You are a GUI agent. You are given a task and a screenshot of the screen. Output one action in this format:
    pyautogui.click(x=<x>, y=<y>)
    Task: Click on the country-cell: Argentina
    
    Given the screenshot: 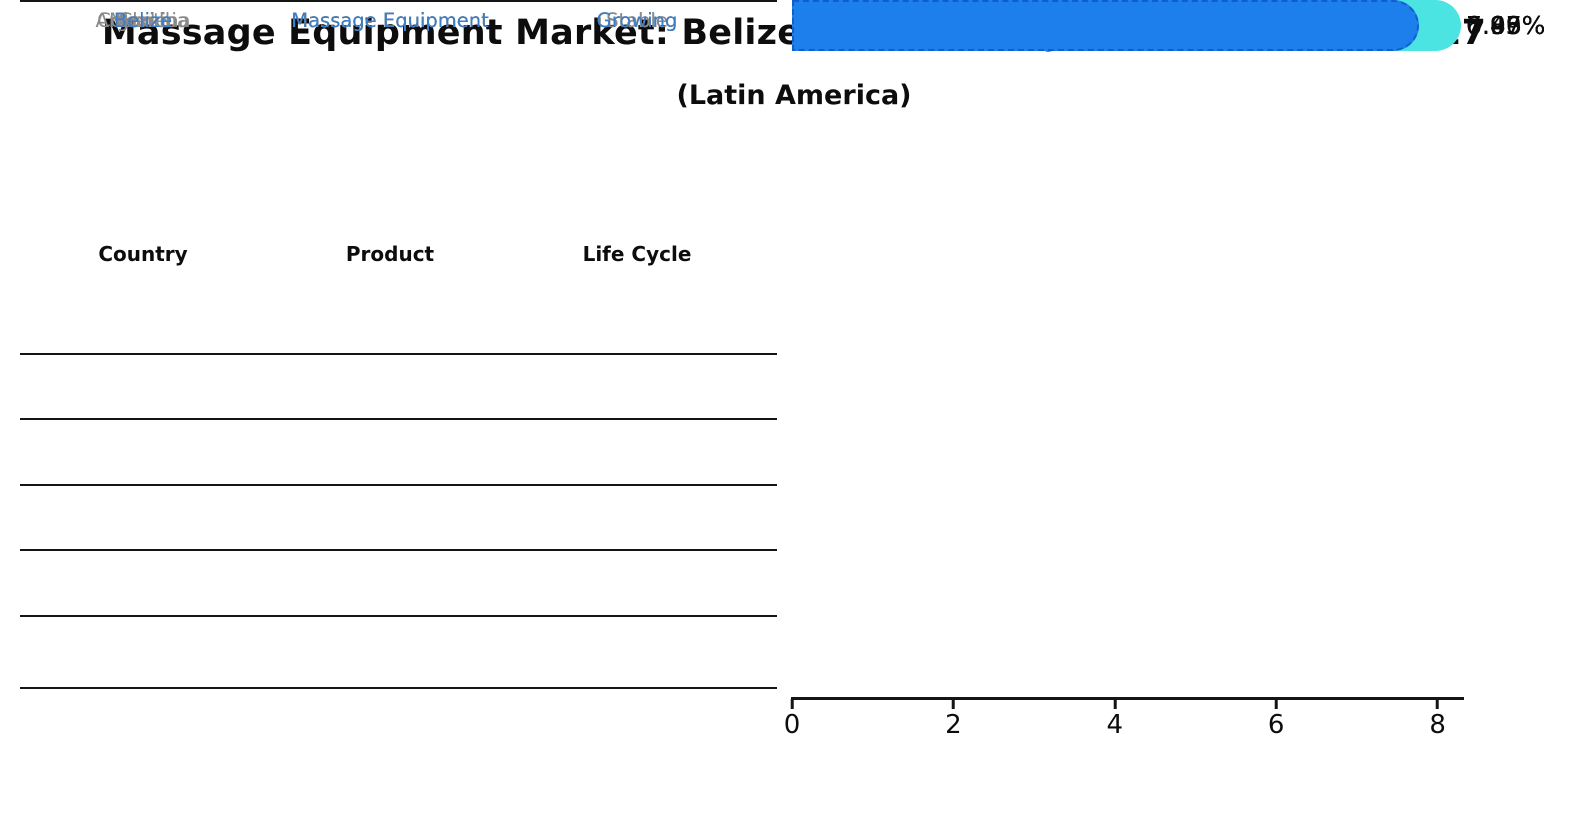 What is the action you would take?
    pyautogui.click(x=143, y=20)
    